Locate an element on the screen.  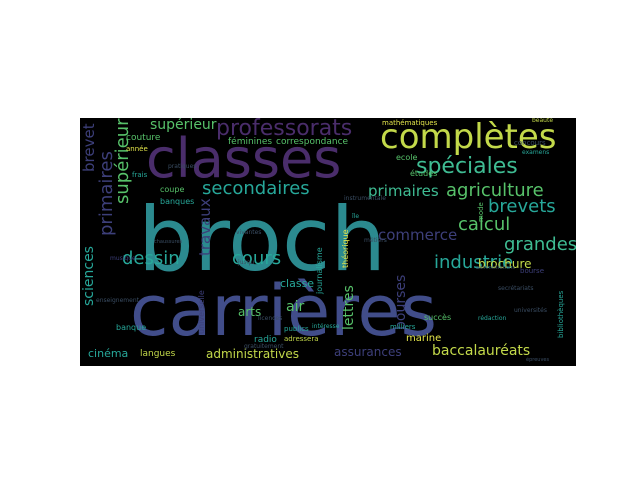
word-ecoles: primaires is located at coordinates (403, 191).